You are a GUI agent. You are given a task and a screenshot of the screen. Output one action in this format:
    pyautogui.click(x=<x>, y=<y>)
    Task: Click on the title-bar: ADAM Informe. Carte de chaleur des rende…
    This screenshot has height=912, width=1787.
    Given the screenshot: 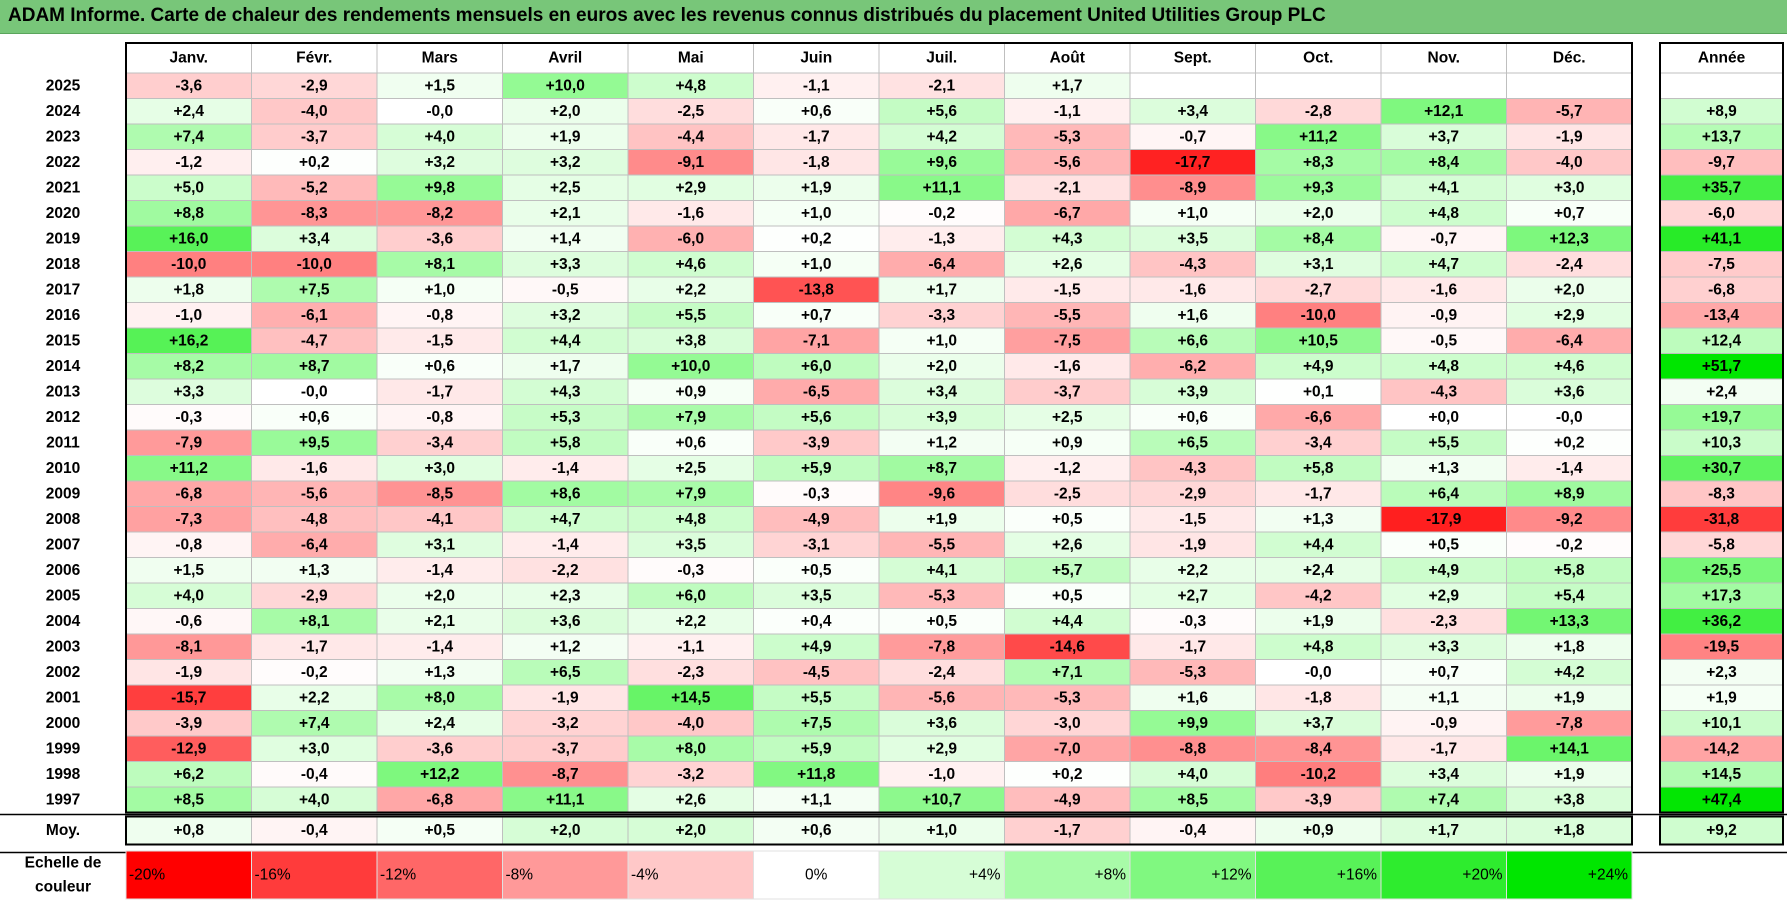 What is the action you would take?
    pyautogui.click(x=893, y=17)
    